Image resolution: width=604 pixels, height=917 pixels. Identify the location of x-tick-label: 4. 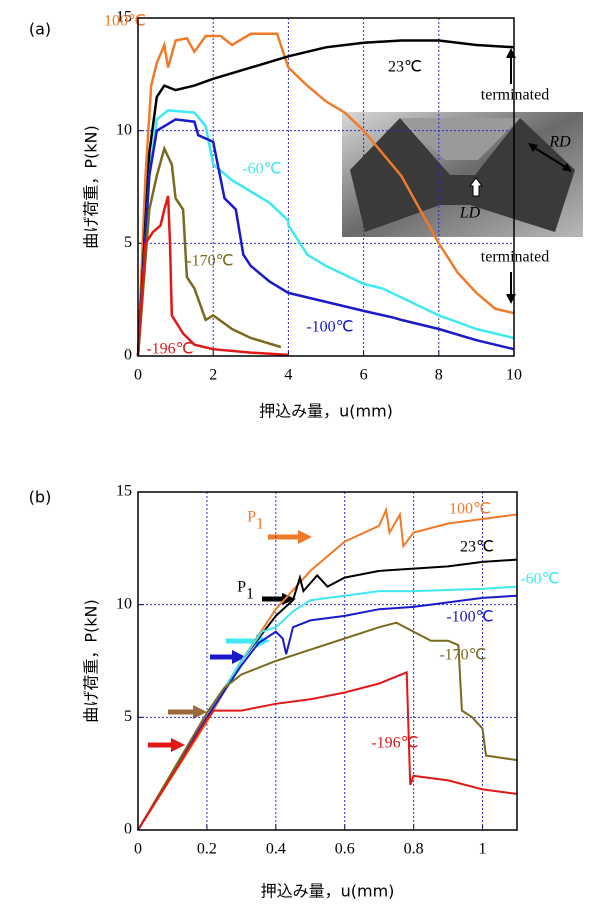
(288, 375).